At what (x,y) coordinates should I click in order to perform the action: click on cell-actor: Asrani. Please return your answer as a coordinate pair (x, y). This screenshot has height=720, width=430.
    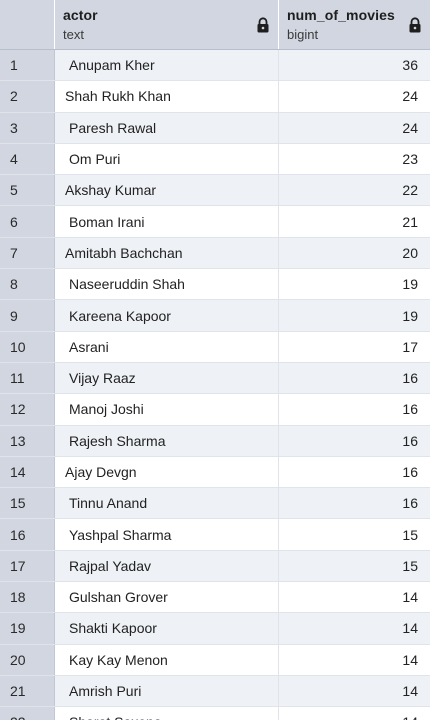
    Looking at the image, I should click on (167, 346).